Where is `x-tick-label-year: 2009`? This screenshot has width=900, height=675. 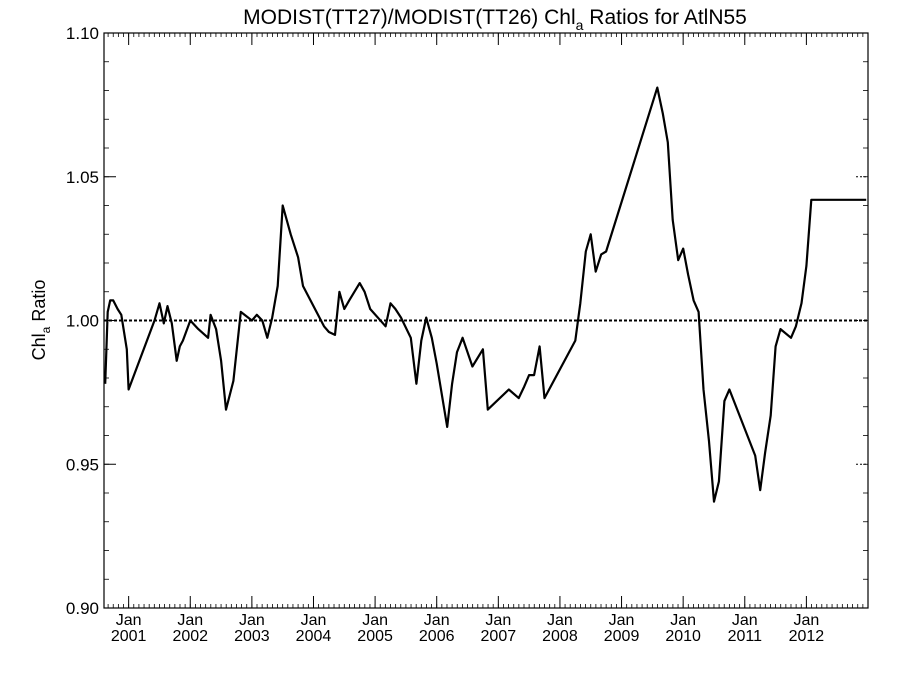
x-tick-label-year: 2009 is located at coordinates (622, 636).